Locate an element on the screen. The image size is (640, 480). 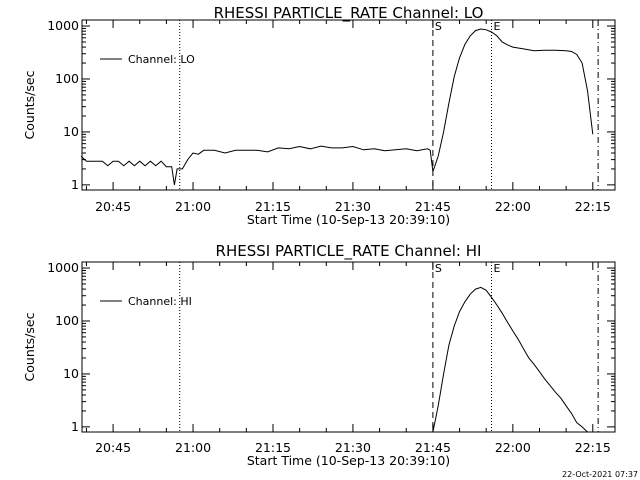
chart-title: RHESSI PARTICLE_RATE Channel: HI is located at coordinates (349, 251).